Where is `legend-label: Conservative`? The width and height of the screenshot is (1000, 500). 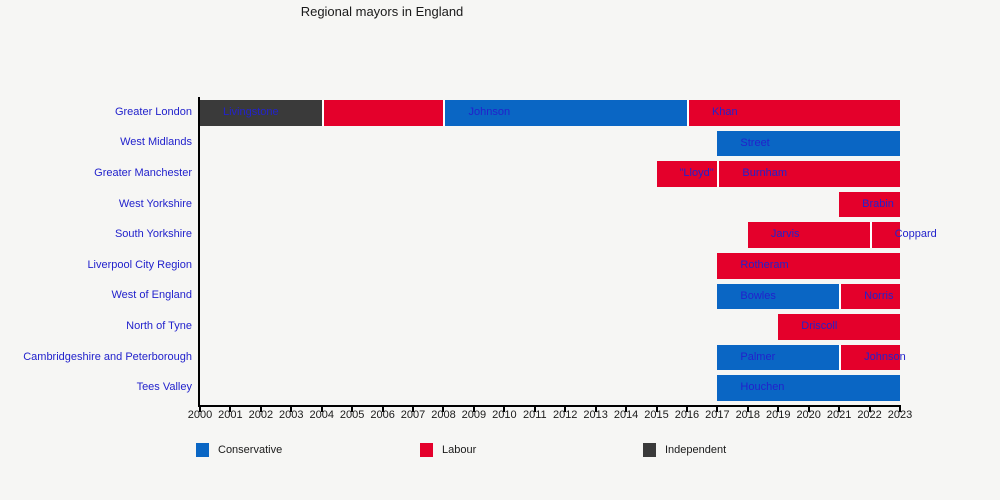 legend-label: Conservative is located at coordinates (250, 450).